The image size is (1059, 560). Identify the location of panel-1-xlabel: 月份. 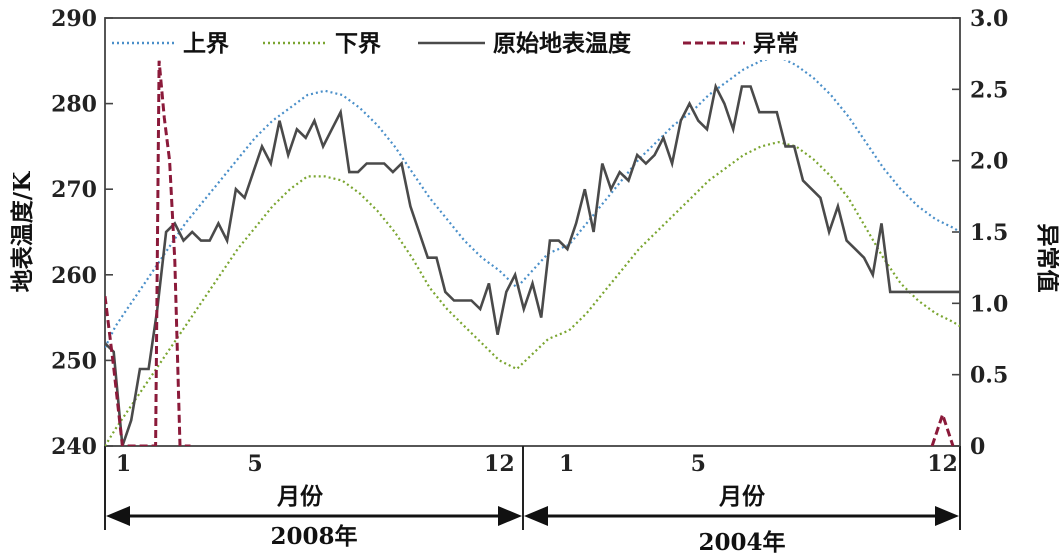
(300, 496).